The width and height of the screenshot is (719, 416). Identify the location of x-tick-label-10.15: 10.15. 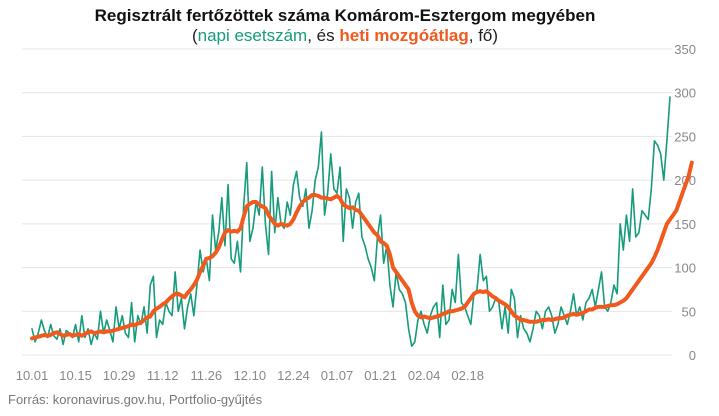
(75, 375).